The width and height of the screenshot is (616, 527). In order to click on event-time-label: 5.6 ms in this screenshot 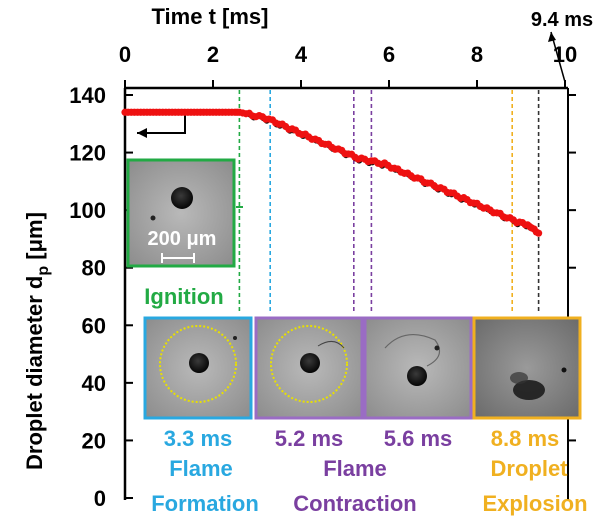, I will do `click(418, 438)`.